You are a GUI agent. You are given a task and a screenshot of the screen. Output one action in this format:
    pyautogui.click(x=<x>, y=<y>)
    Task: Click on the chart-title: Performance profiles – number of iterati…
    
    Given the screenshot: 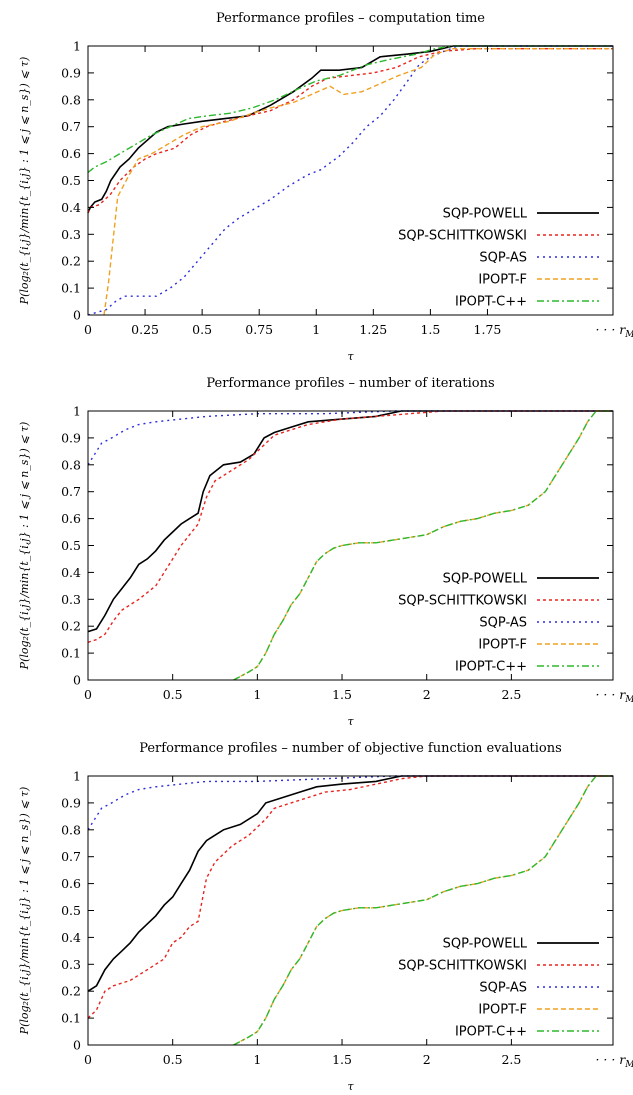 What is the action you would take?
    pyautogui.click(x=350, y=383)
    